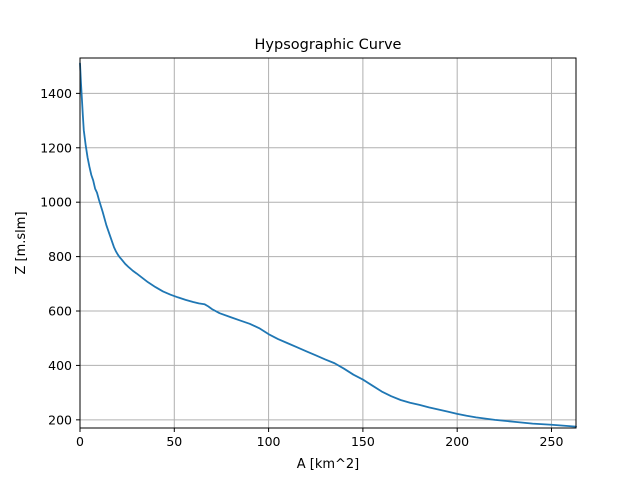  Describe the element at coordinates (269, 441) in the screenshot. I see `x-tick-label: 100` at that location.